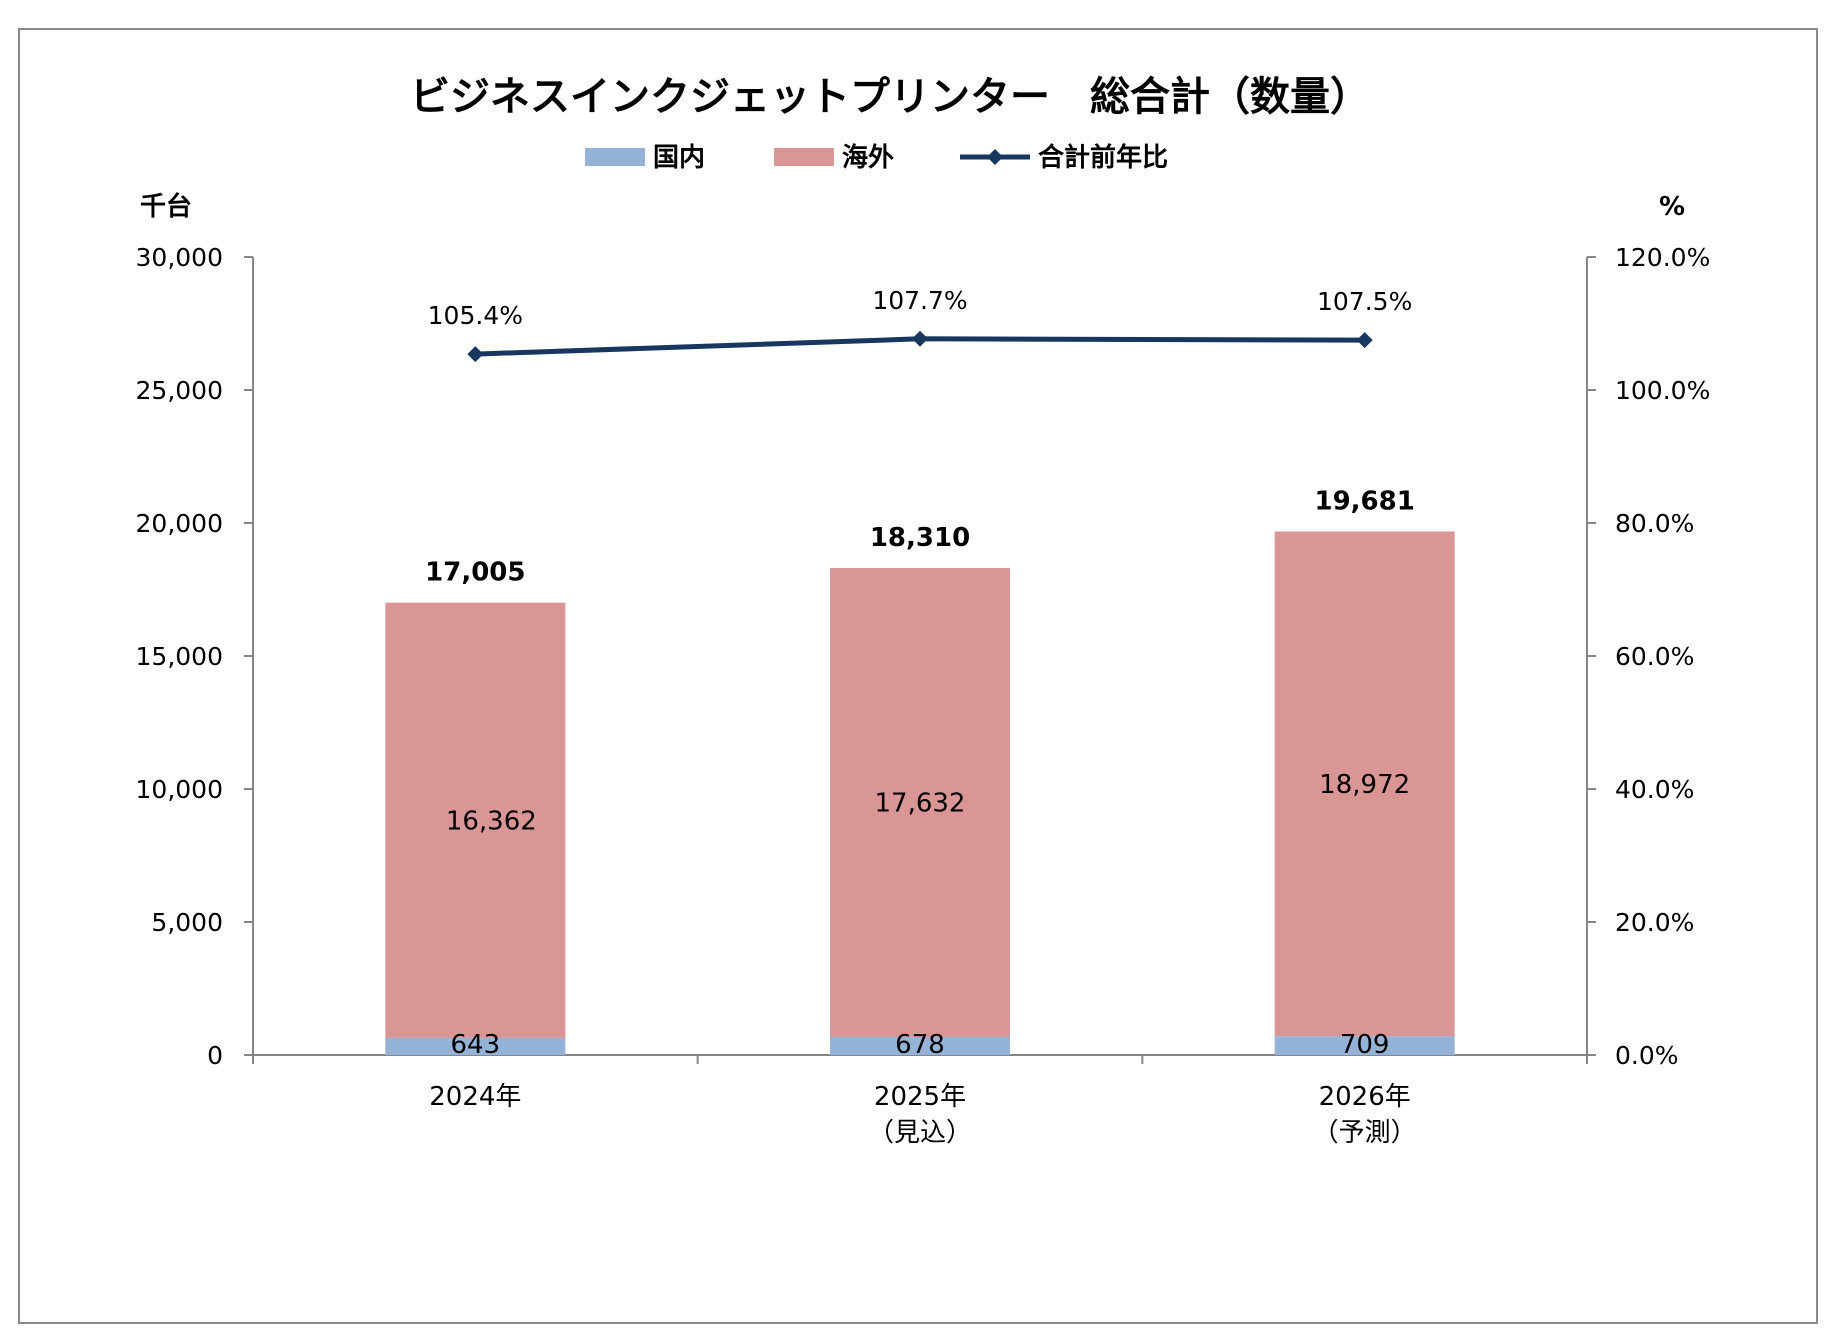 Image resolution: width=1835 pixels, height=1335 pixels. I want to click on left-tick-label: 5,000, so click(187, 922).